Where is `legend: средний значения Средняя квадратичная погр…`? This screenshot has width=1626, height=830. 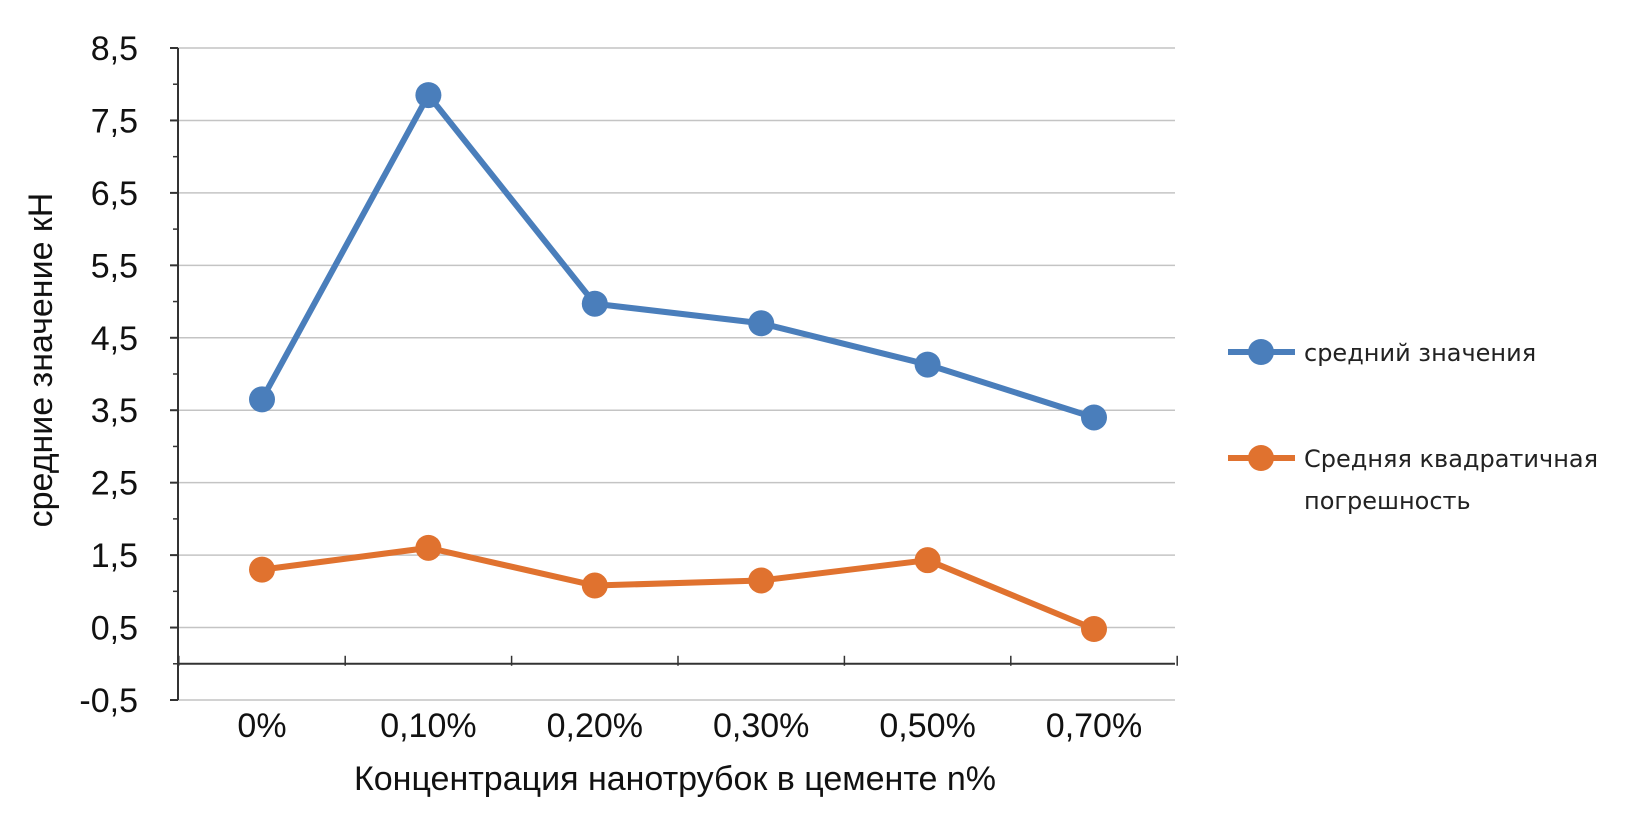 legend: средний значения Средняя квадратичная погр… is located at coordinates (1413, 427).